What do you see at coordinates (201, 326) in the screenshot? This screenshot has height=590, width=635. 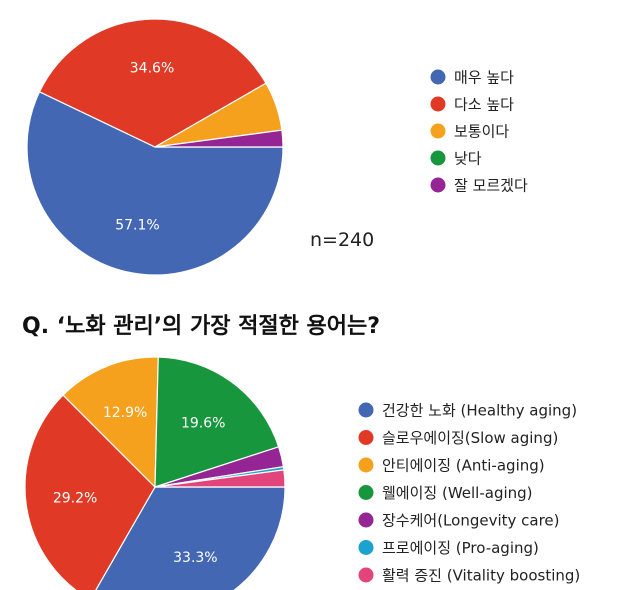 I see `question-title: Q. ‘노화 관리’의 가장 적절한 용어는?` at bounding box center [201, 326].